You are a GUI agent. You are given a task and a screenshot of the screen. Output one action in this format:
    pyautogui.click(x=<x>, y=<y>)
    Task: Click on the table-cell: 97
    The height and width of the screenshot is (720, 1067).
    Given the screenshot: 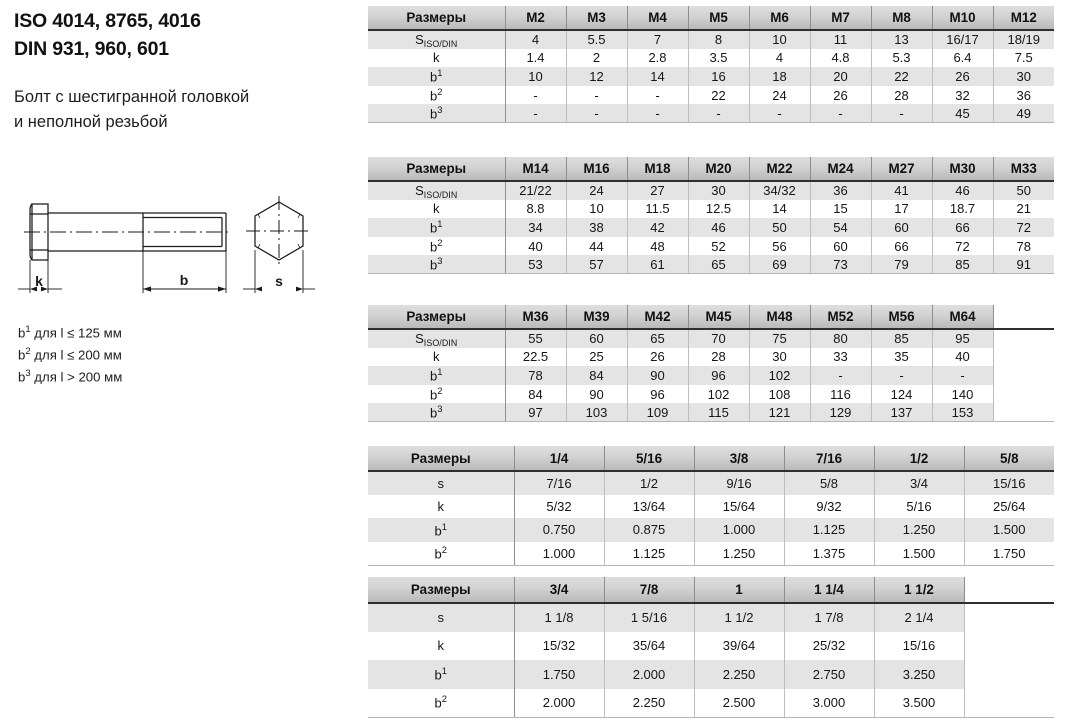 What is the action you would take?
    pyautogui.click(x=535, y=413)
    